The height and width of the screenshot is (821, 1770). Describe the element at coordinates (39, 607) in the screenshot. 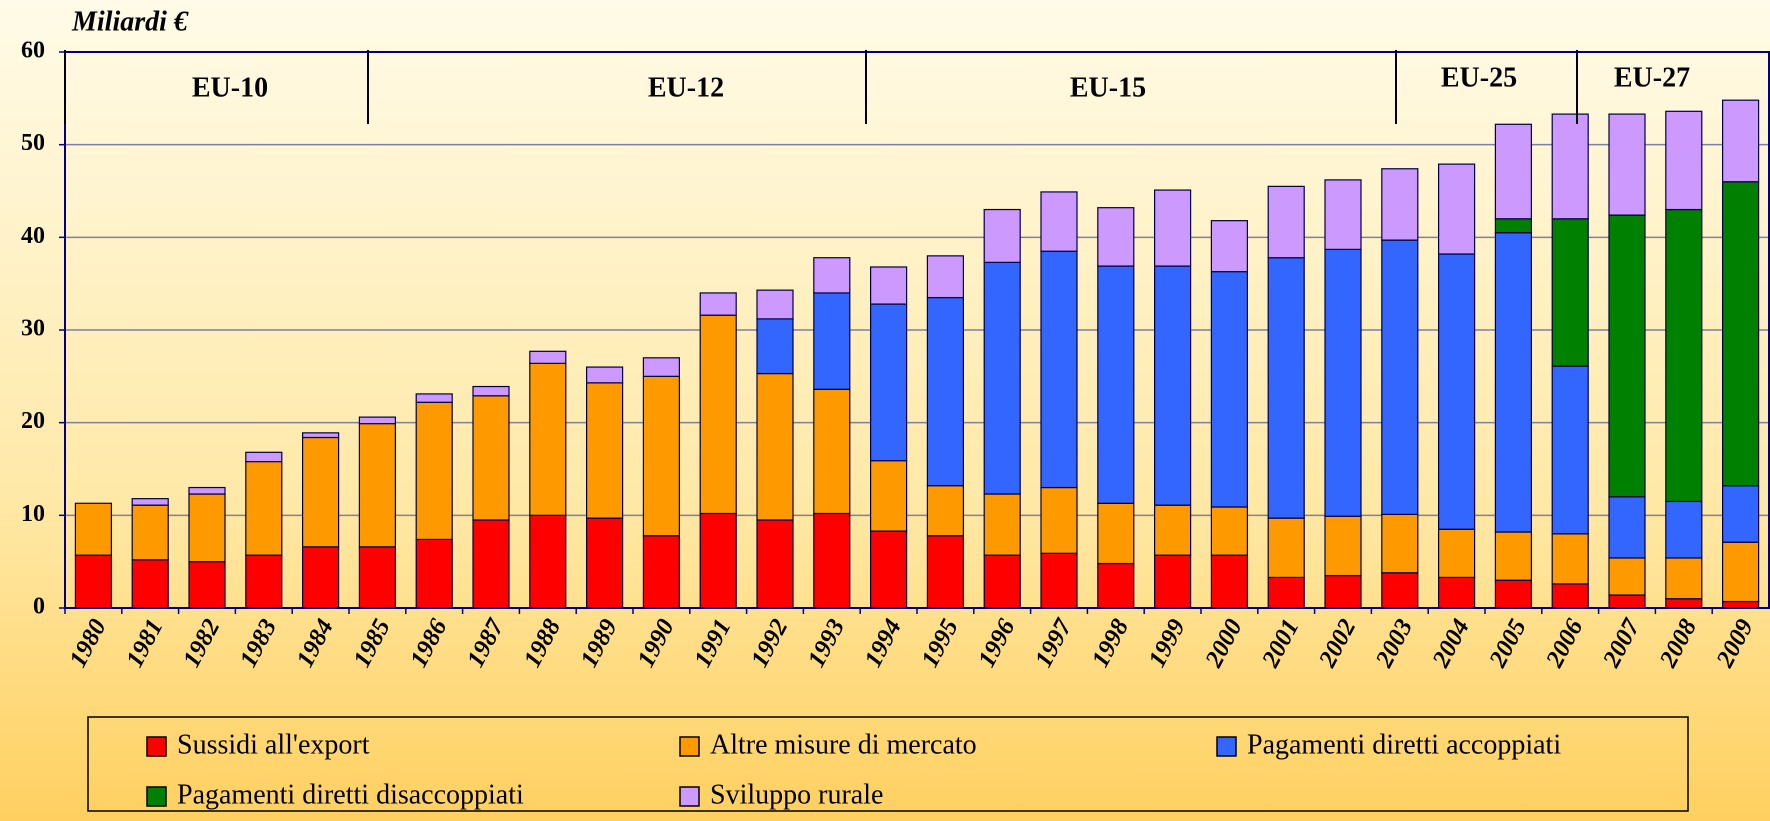

I see `y-tick-label: 0` at that location.